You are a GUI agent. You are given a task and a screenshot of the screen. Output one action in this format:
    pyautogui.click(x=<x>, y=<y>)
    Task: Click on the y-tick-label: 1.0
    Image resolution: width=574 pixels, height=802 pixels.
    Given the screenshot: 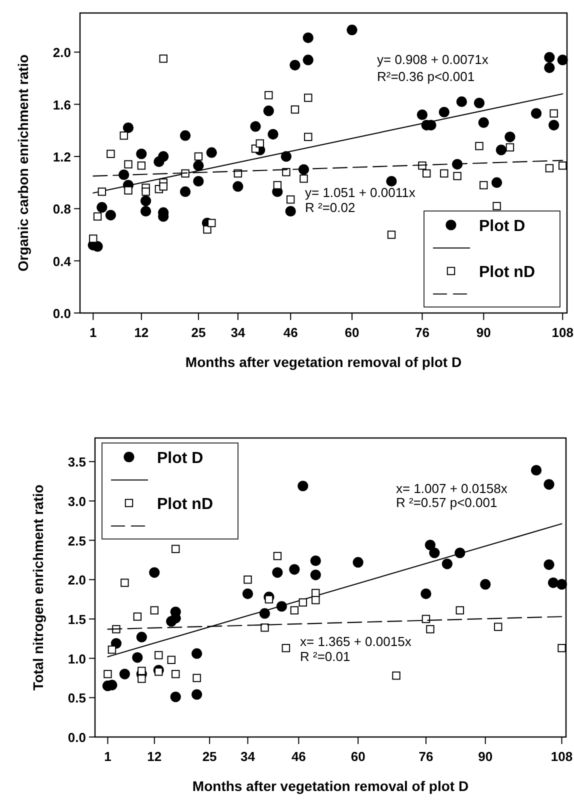 What is the action you would take?
    pyautogui.click(x=77, y=658)
    